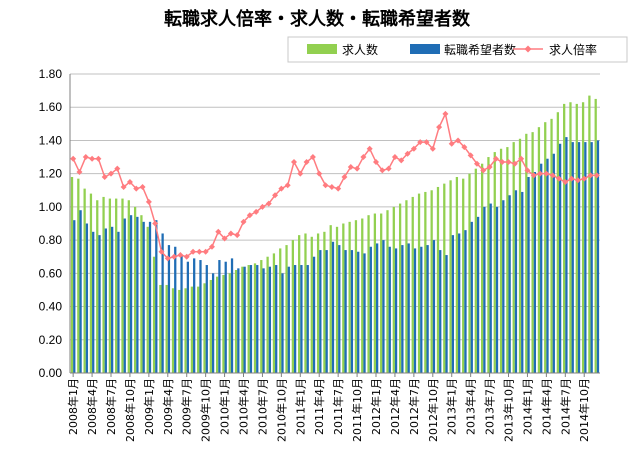  What do you see at coordinates (322, 49) in the screenshot?
I see `legend-swatch-jobs` at bounding box center [322, 49].